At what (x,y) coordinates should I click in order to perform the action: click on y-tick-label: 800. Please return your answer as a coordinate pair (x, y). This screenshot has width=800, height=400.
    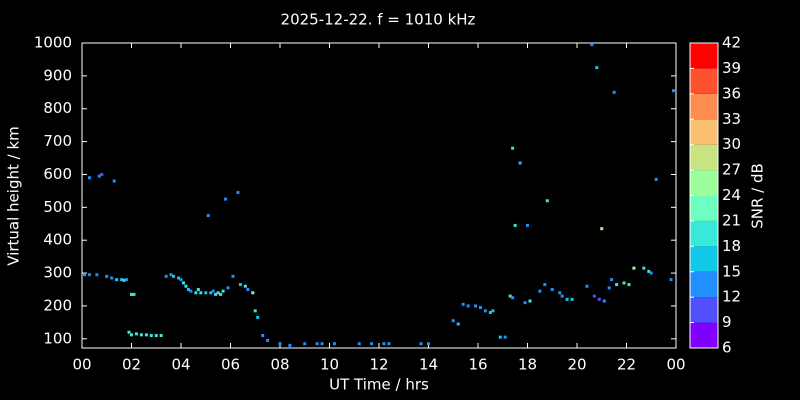
    Looking at the image, I should click on (57, 108).